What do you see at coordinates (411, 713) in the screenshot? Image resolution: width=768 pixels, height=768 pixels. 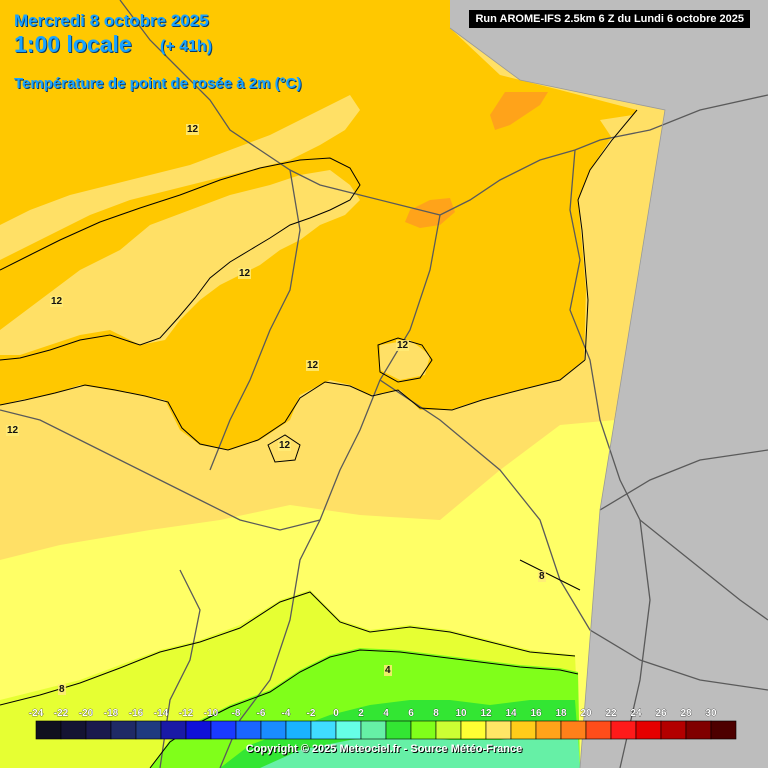 I see `legend-label: 6` at bounding box center [411, 713].